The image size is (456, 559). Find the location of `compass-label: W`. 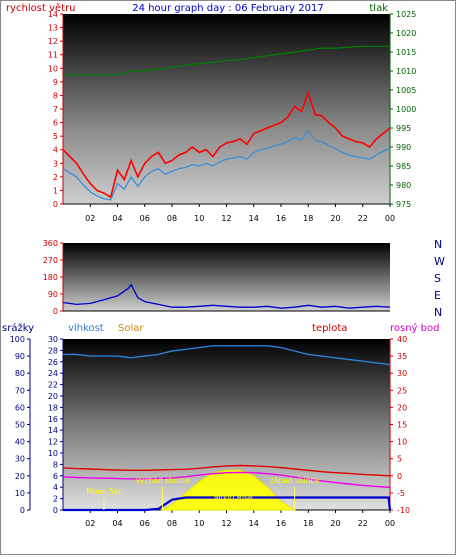

compass-label: W is located at coordinates (439, 261).